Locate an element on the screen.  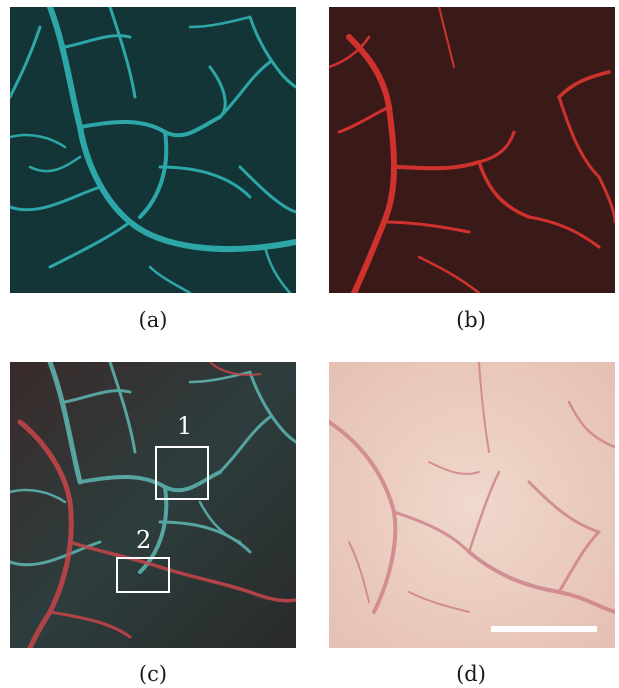
caption-c: (c) is located at coordinates (153, 674).